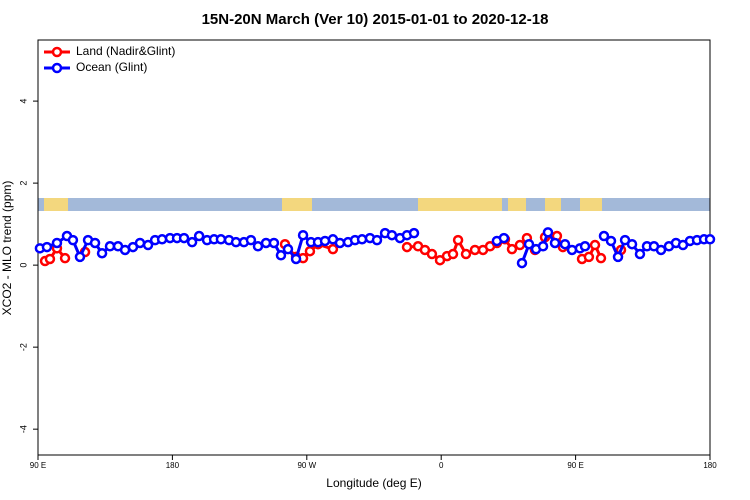  I want to click on x-axis-label: Longitude (deg E), so click(373, 483).